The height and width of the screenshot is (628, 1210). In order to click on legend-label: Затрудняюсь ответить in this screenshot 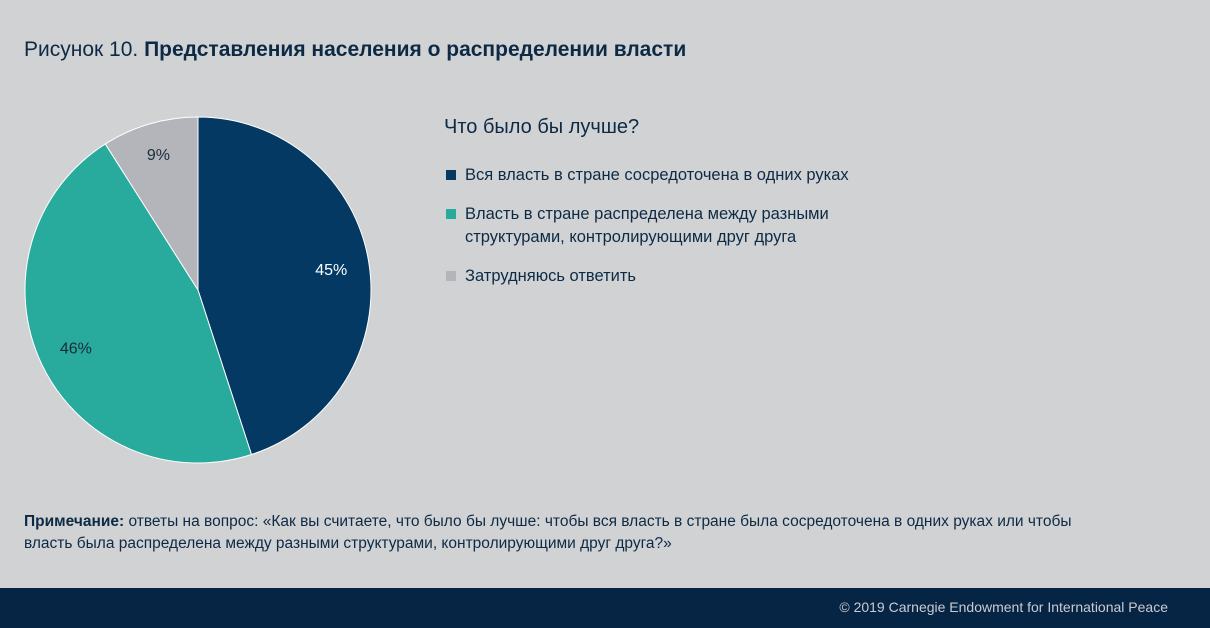, I will do `click(551, 276)`.